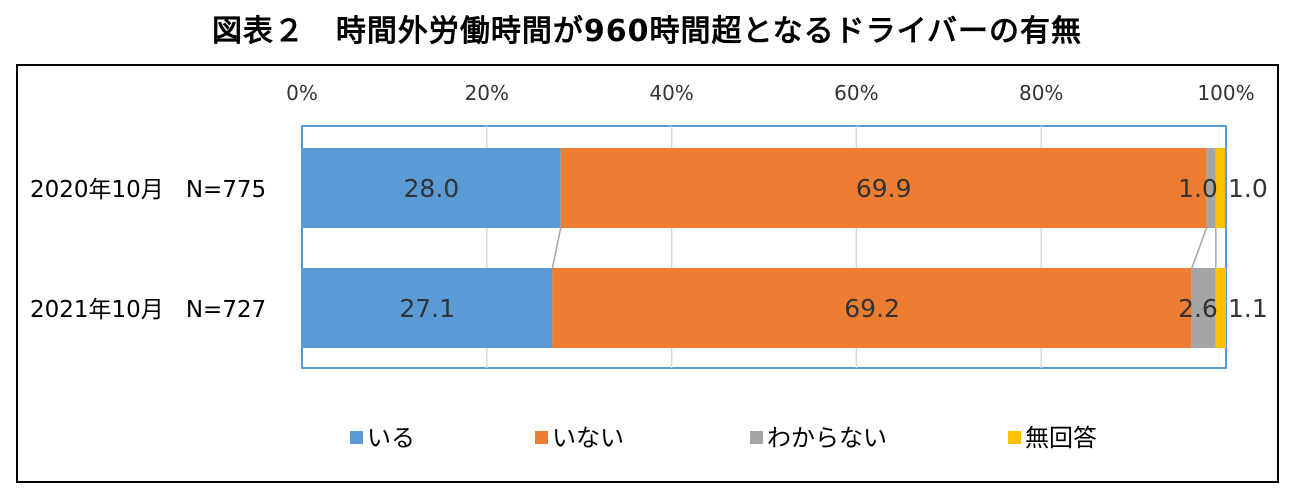 The width and height of the screenshot is (1294, 498). Describe the element at coordinates (487, 93) in the screenshot. I see `x-tick-label: 20%` at that location.